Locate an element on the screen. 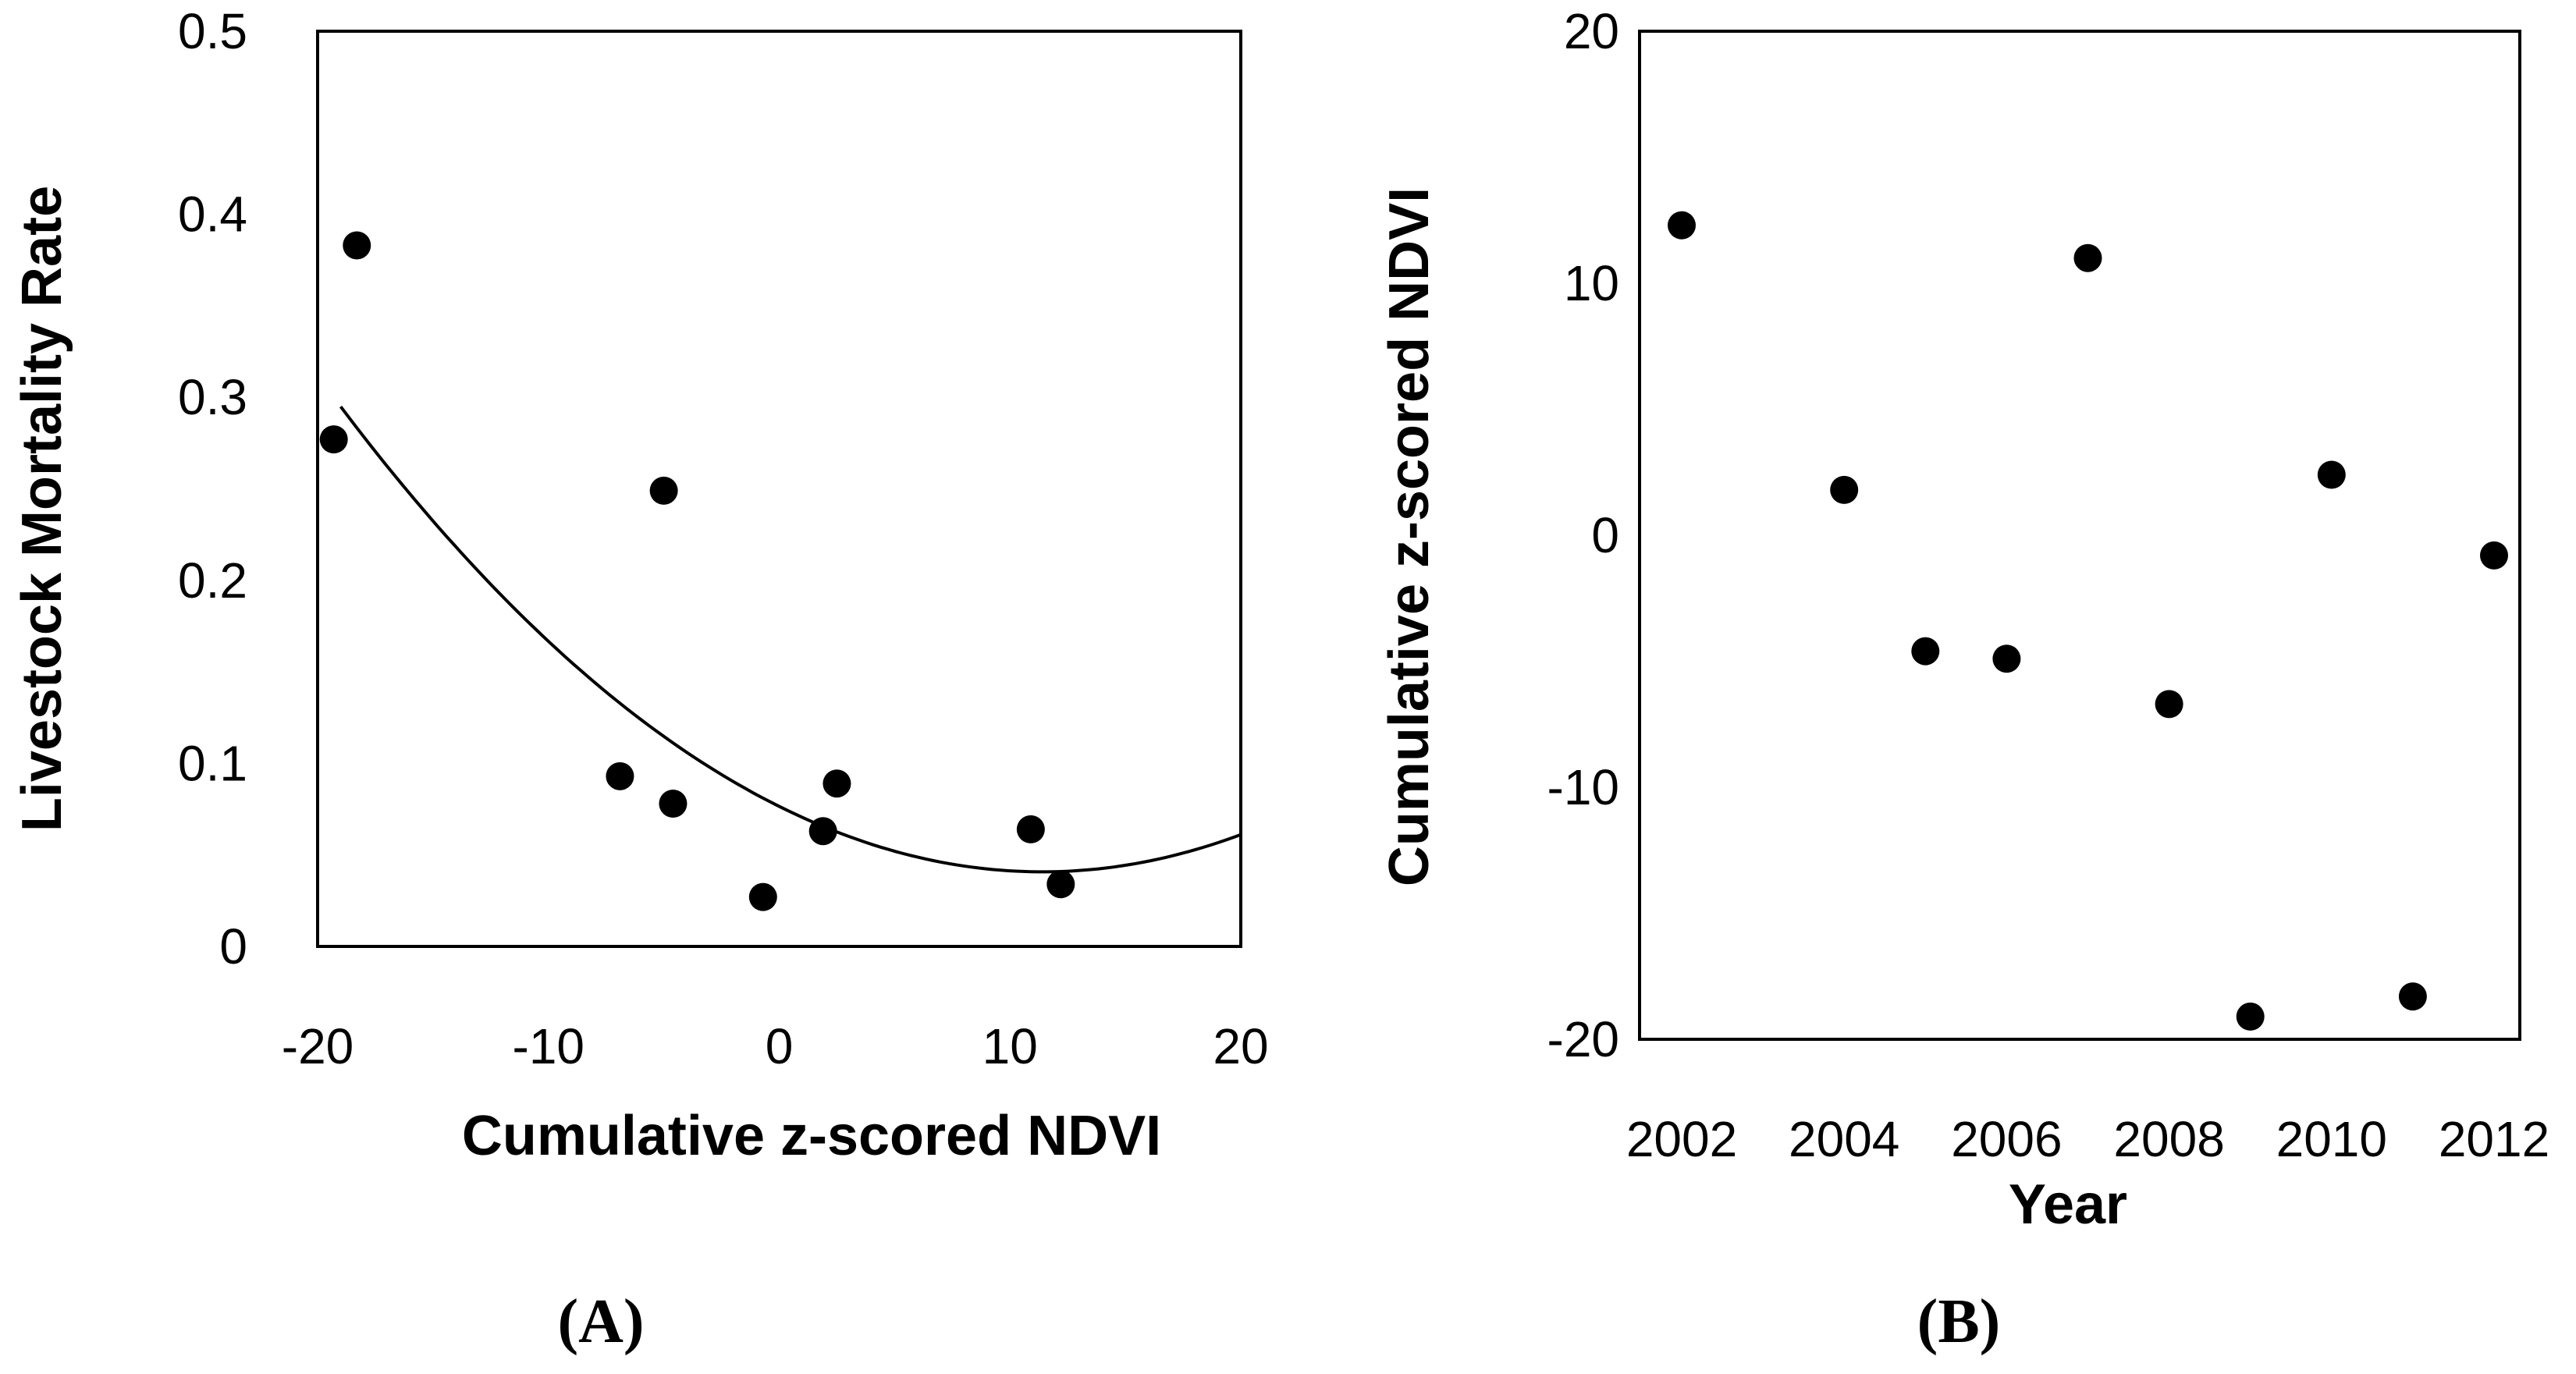 The height and width of the screenshot is (1374, 2576). panel-a-x-tick-label: -10 is located at coordinates (549, 1046).